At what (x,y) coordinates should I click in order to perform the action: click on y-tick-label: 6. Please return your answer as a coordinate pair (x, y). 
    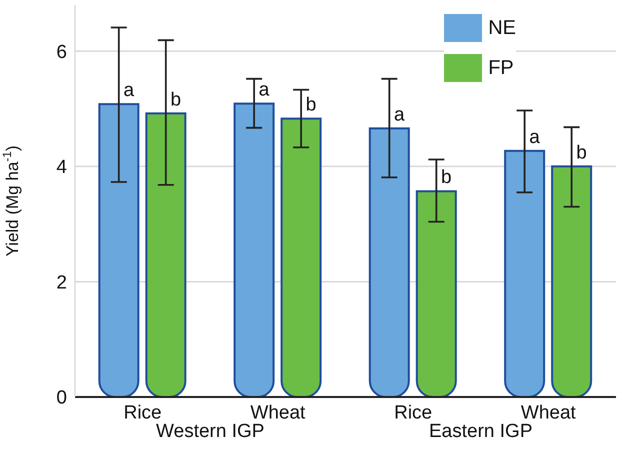
    Looking at the image, I should click on (61, 52).